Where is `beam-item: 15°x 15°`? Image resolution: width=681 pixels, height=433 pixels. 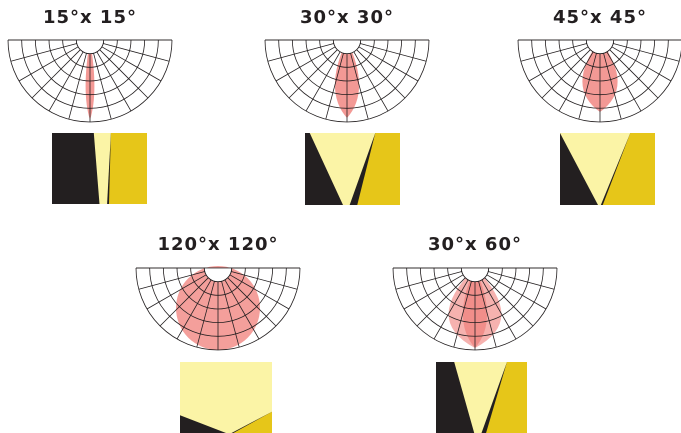 beam-item: 15°x 15° is located at coordinates (90, 105).